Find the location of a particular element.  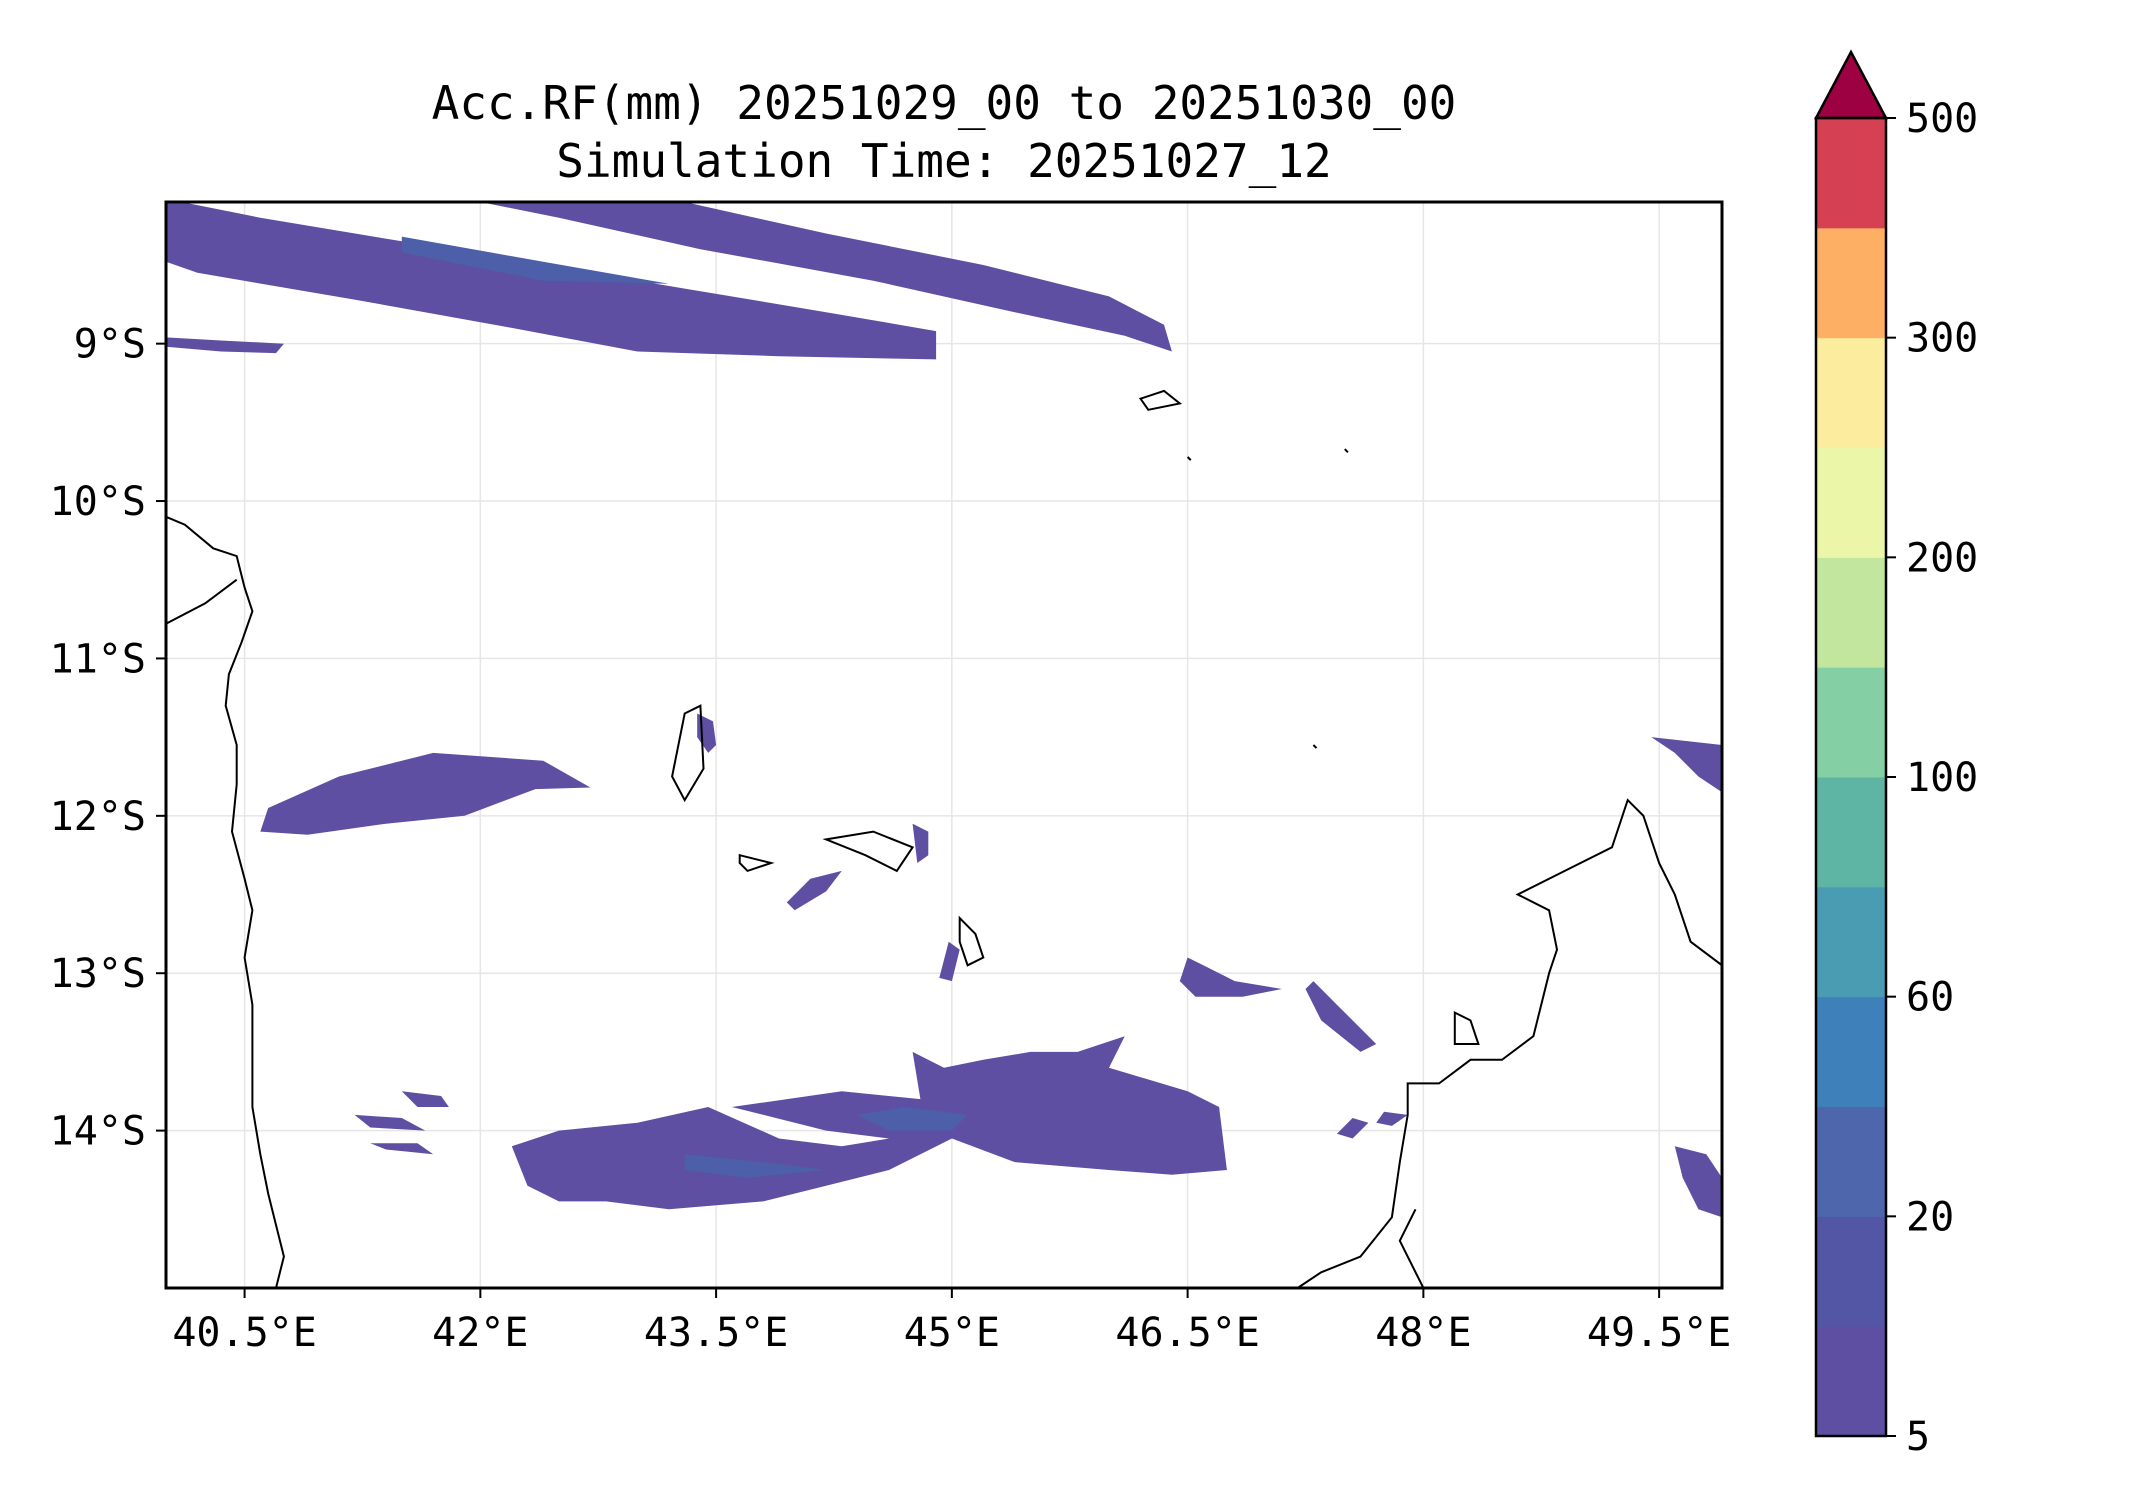

y-tick-label: 14°S is located at coordinates (98, 1132).